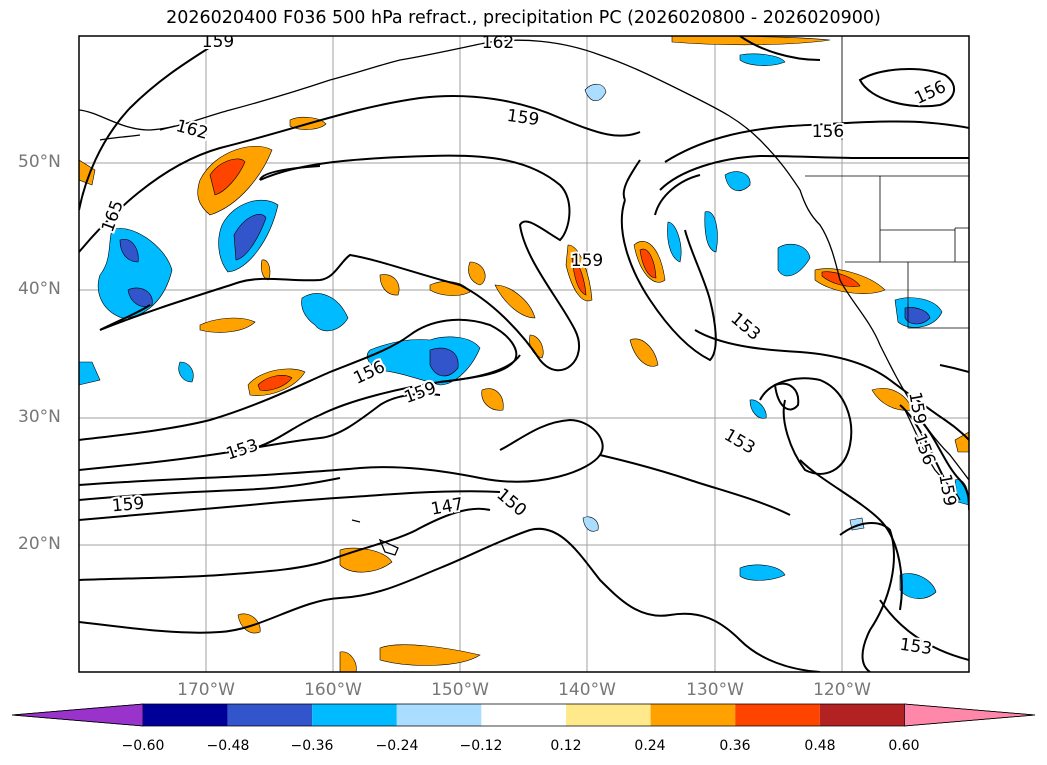 The height and width of the screenshot is (765, 1047). Describe the element at coordinates (137, 133) in the screenshot. I see `coastline-islands` at that location.